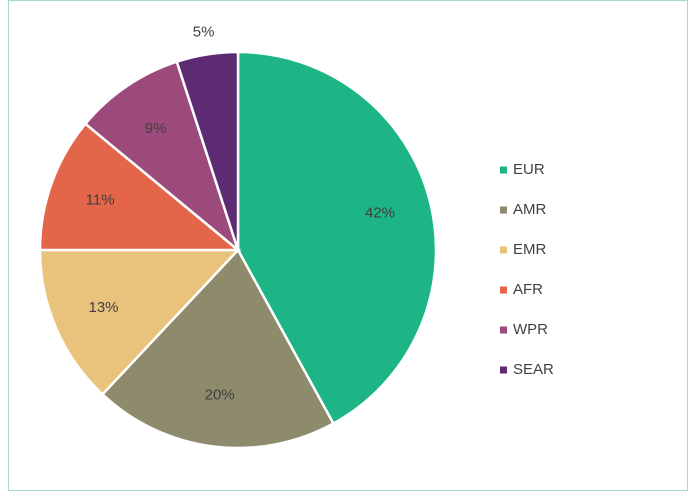 Image resolution: width=688 pixels, height=491 pixels. Describe the element at coordinates (530, 329) in the screenshot. I see `legend-label: WPR` at that location.